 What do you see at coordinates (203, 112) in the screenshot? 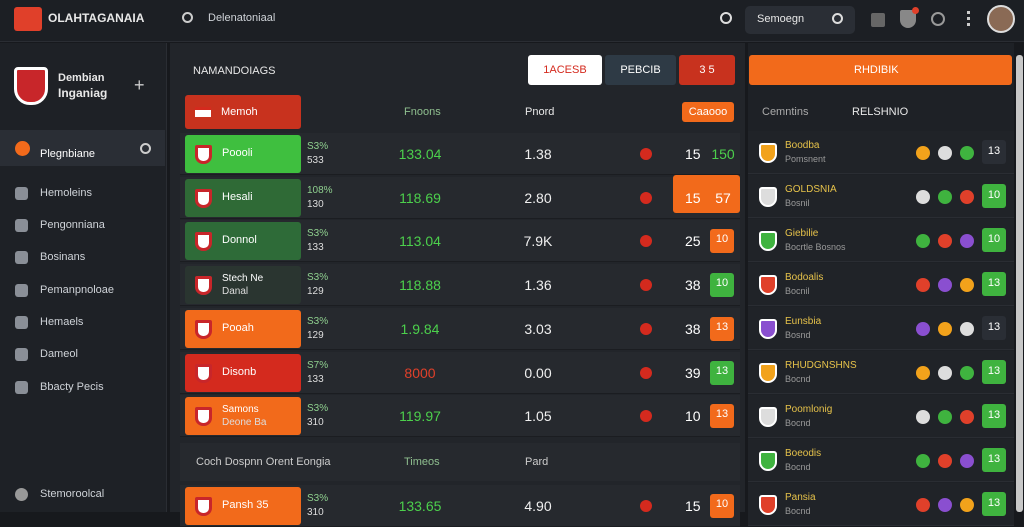
I see `flag` at bounding box center [203, 112].